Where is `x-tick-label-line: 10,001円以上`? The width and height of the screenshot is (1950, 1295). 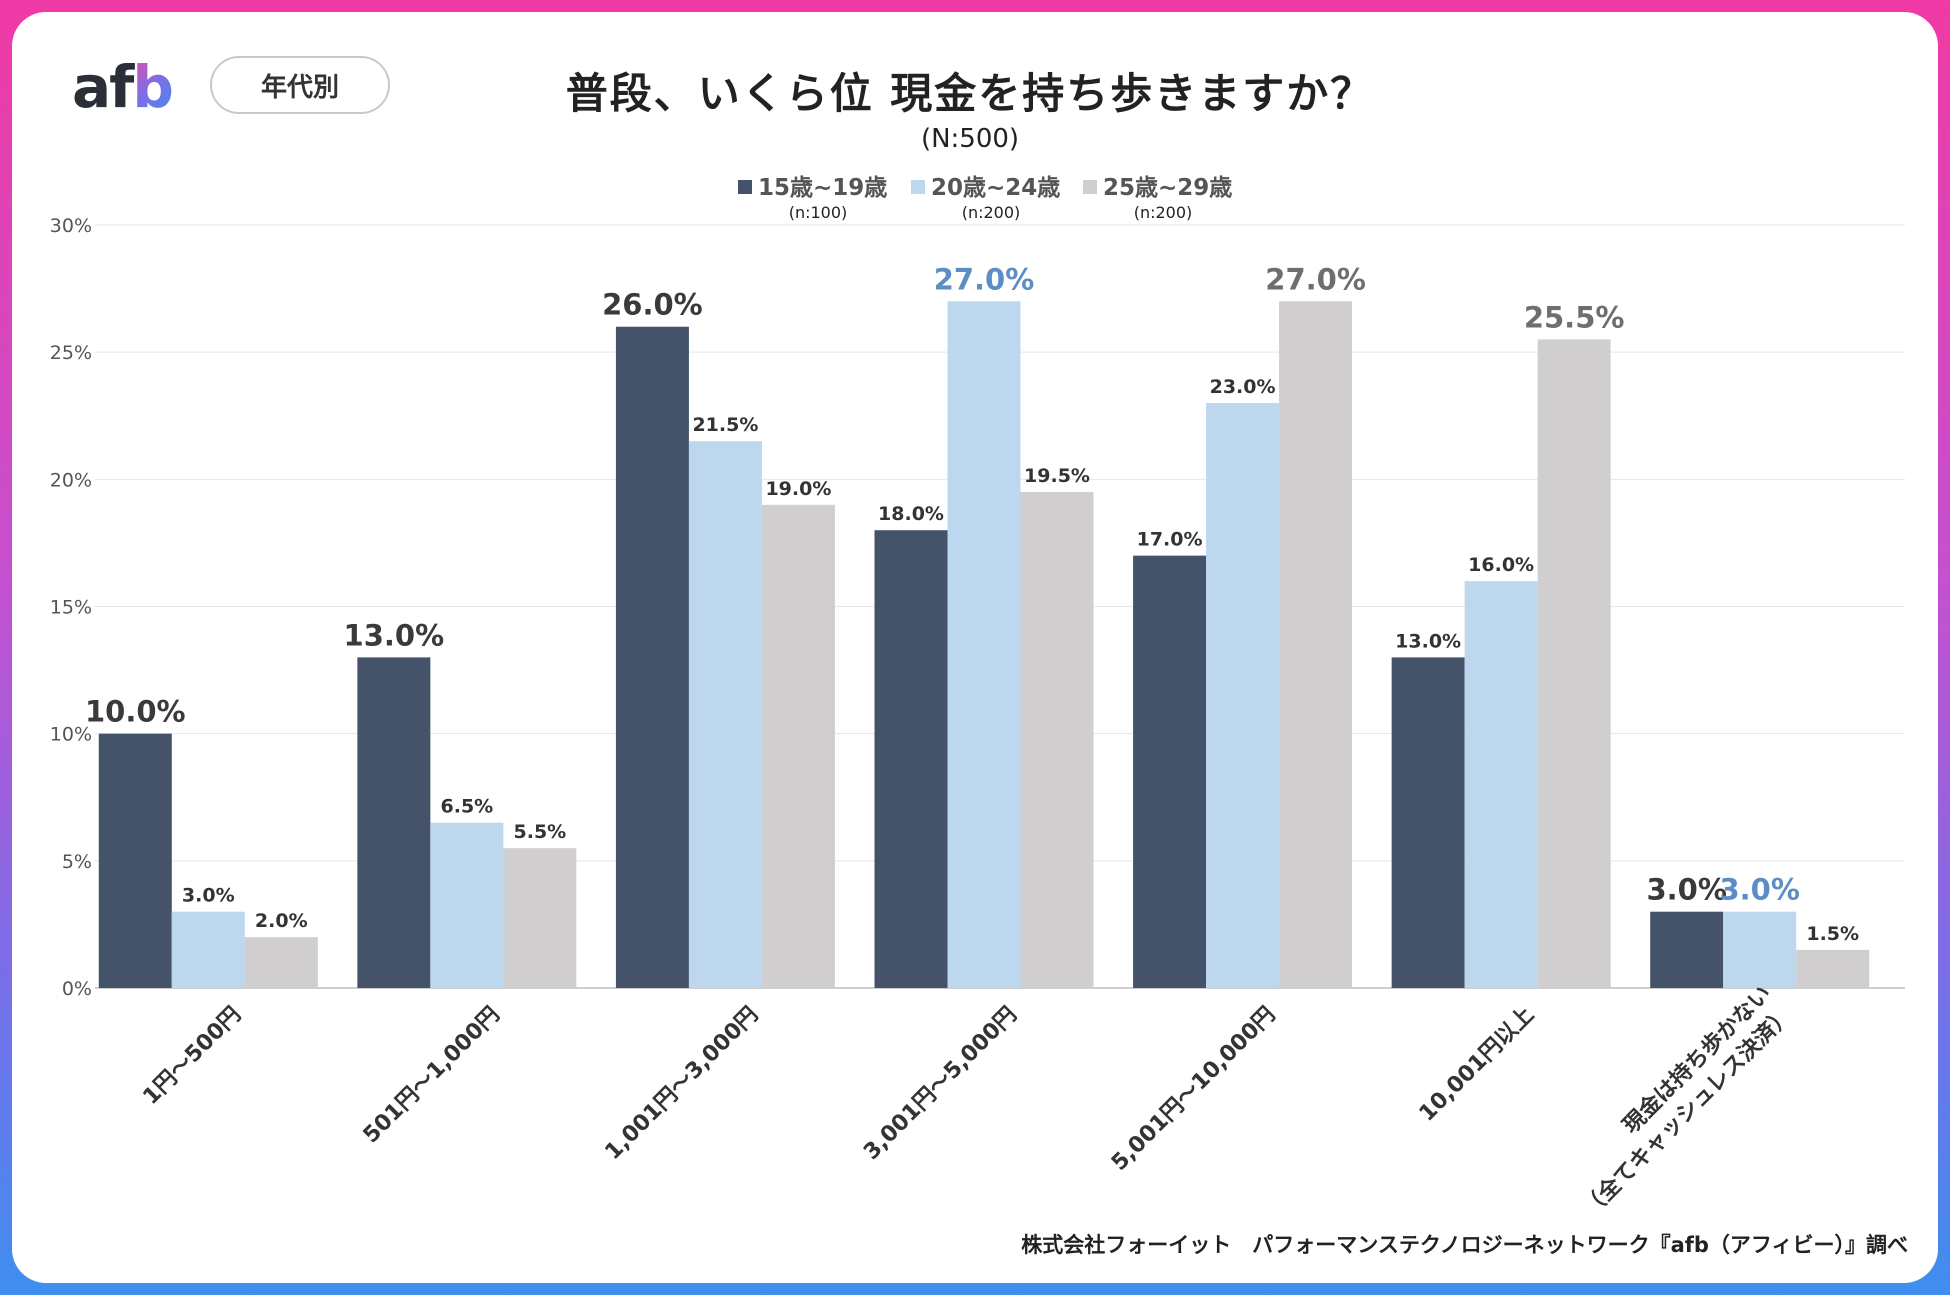 x-tick-label-line: 10,001円以上 is located at coordinates (1477, 1064).